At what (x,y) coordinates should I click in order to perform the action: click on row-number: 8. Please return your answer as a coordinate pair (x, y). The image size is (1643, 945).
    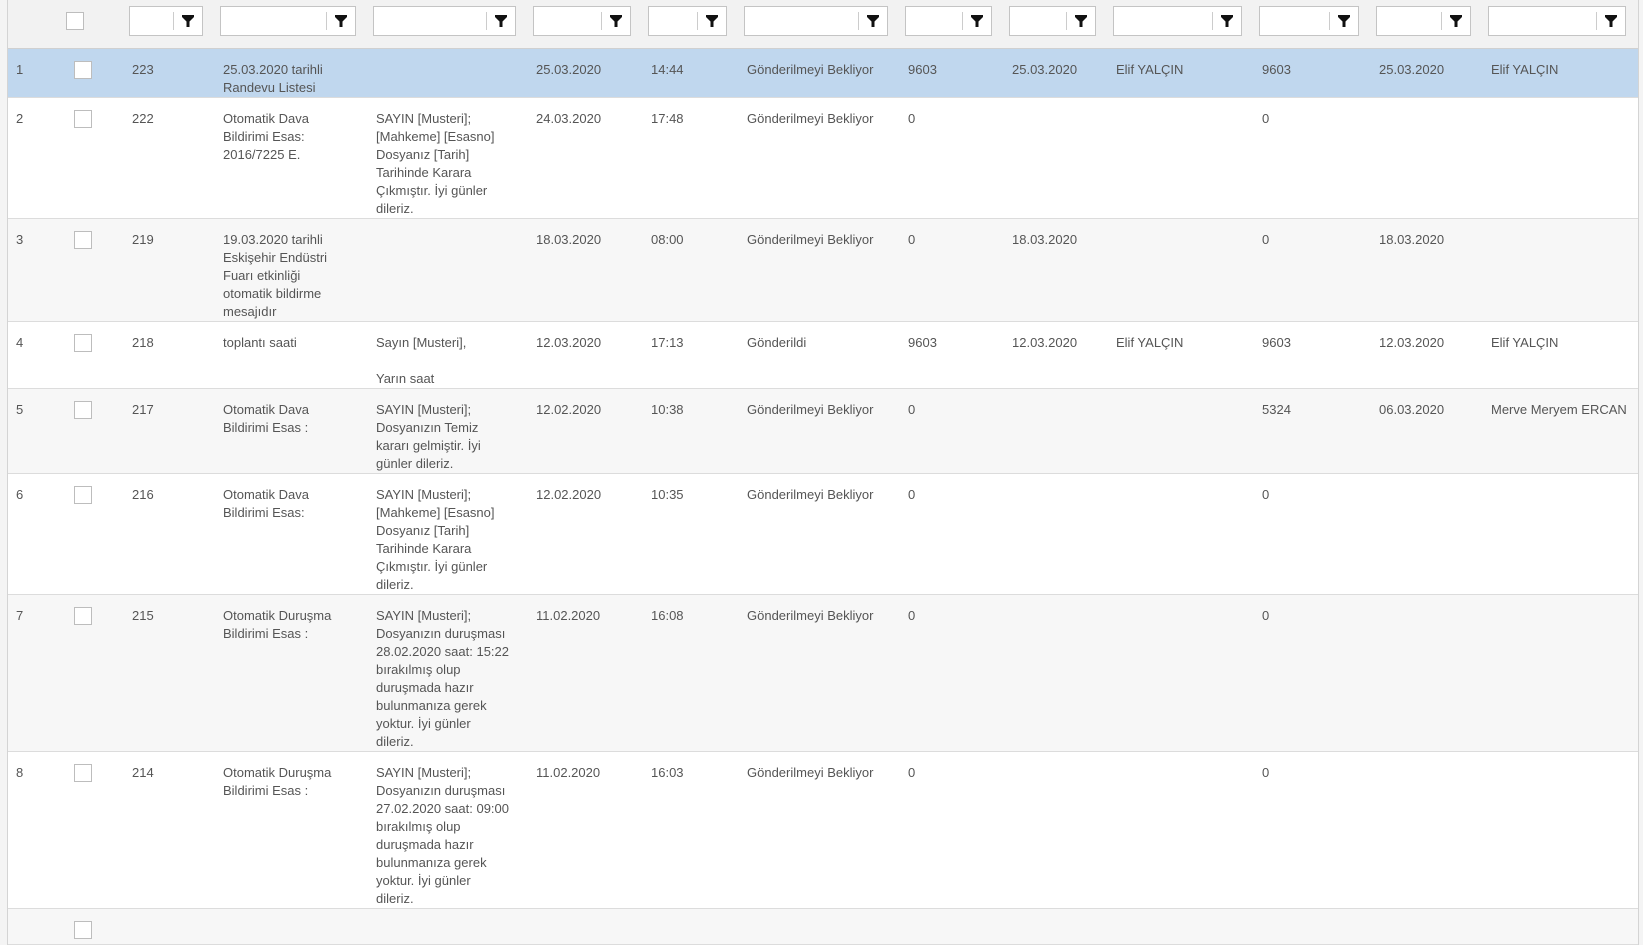
    Looking at the image, I should click on (36, 830).